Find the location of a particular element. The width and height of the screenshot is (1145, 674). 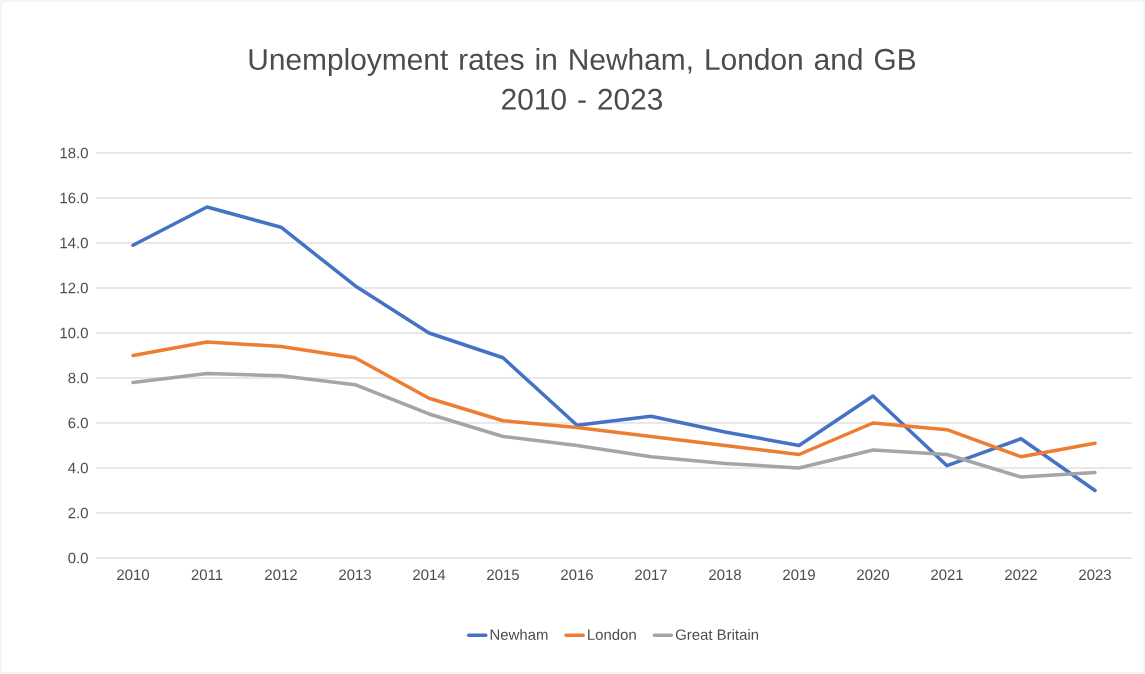

legend-label: London is located at coordinates (612, 634).